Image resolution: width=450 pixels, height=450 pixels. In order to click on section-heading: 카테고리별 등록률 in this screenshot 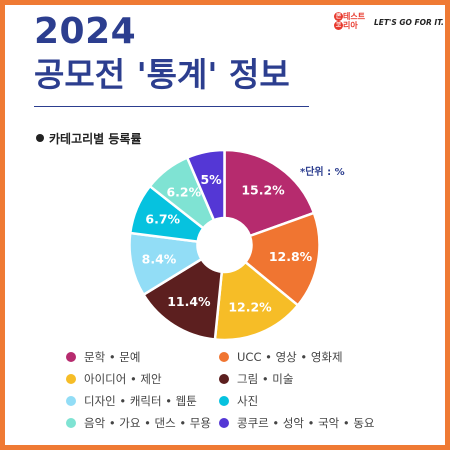, I will do `click(89, 138)`.